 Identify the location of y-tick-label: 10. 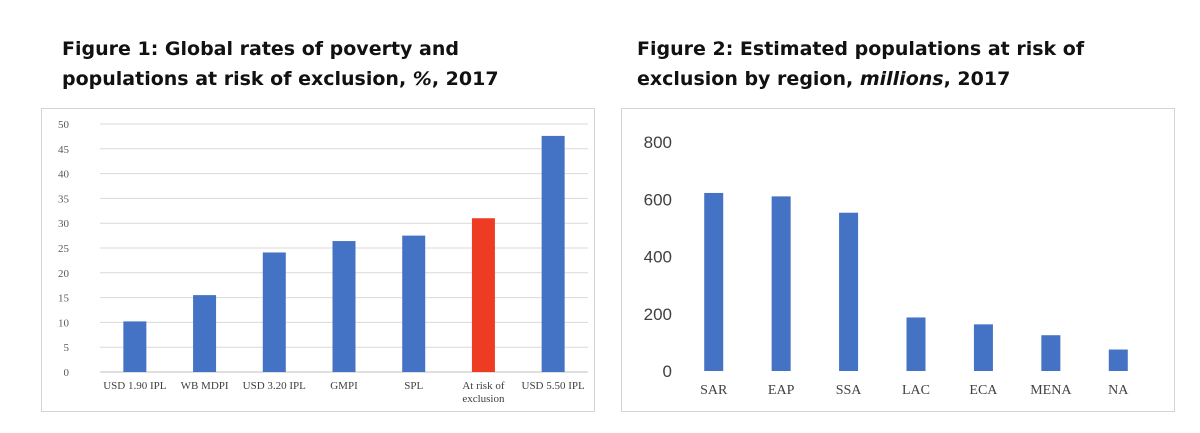
(64, 323).